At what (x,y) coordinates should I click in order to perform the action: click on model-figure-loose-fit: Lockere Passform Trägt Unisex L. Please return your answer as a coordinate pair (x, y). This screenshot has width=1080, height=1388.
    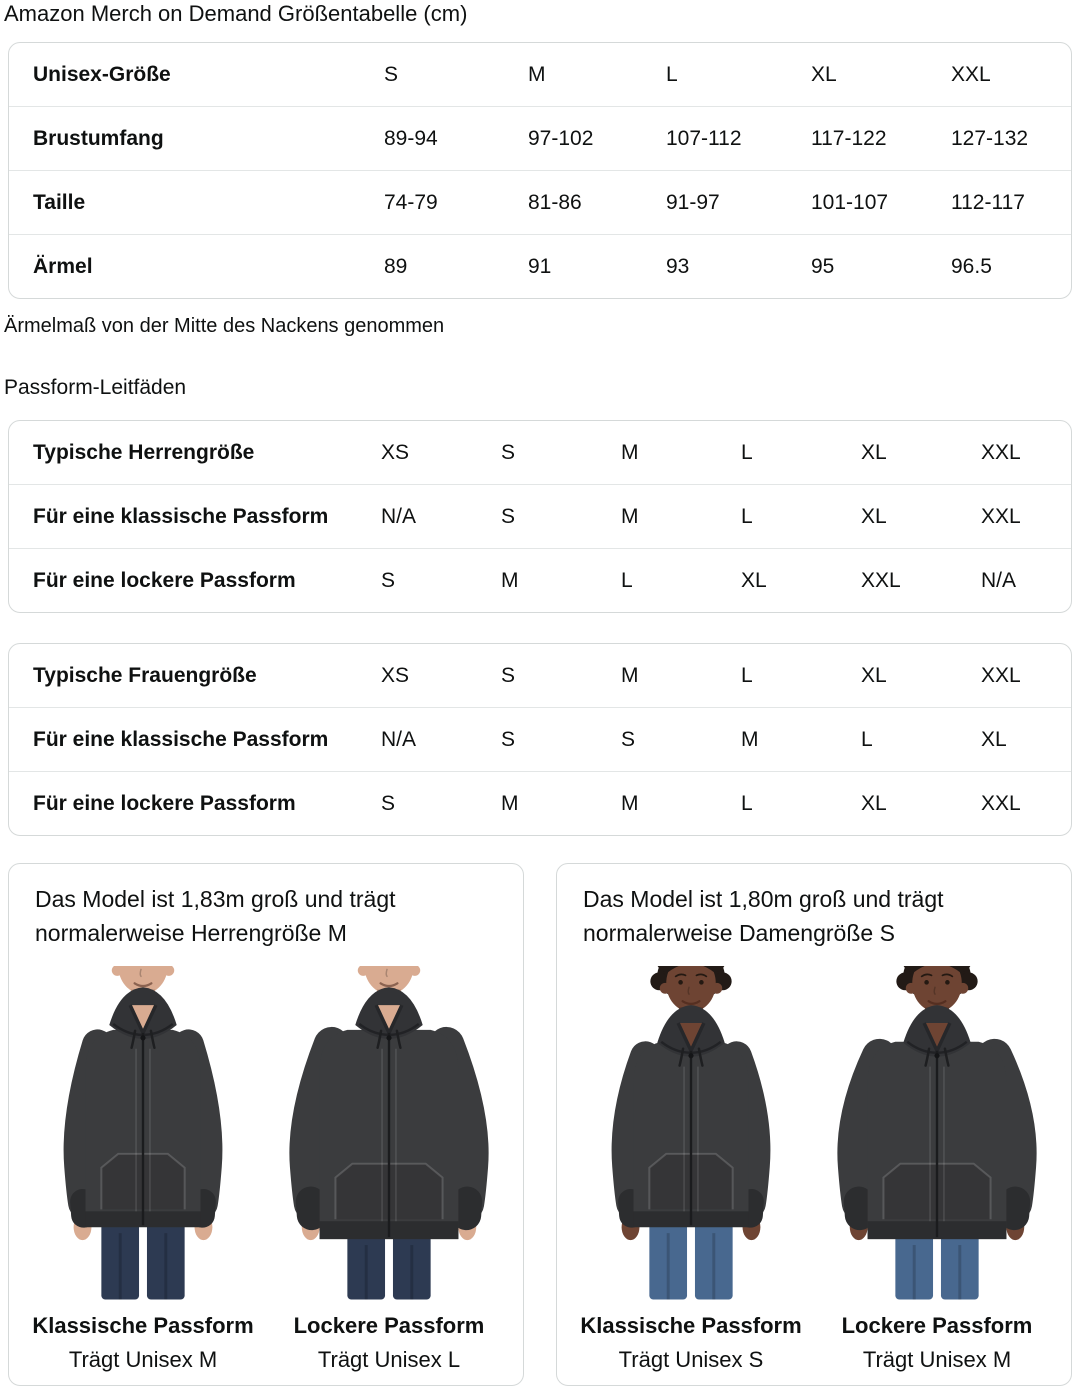
    Looking at the image, I should click on (389, 1169).